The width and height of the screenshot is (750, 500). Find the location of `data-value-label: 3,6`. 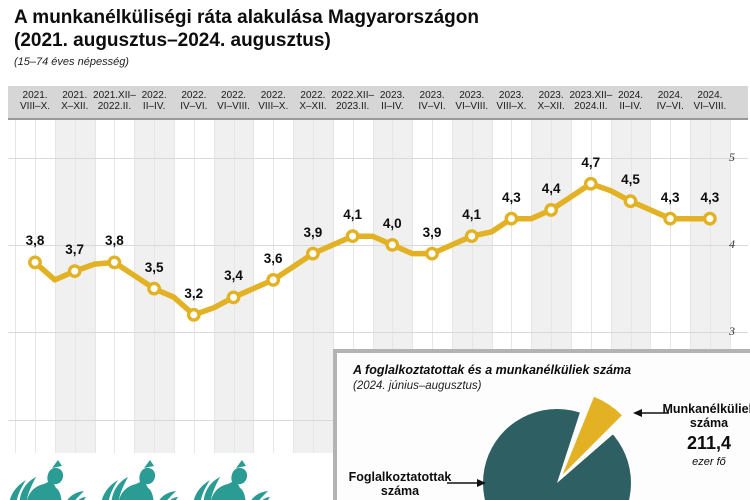

data-value-label: 3,6 is located at coordinates (273, 258).